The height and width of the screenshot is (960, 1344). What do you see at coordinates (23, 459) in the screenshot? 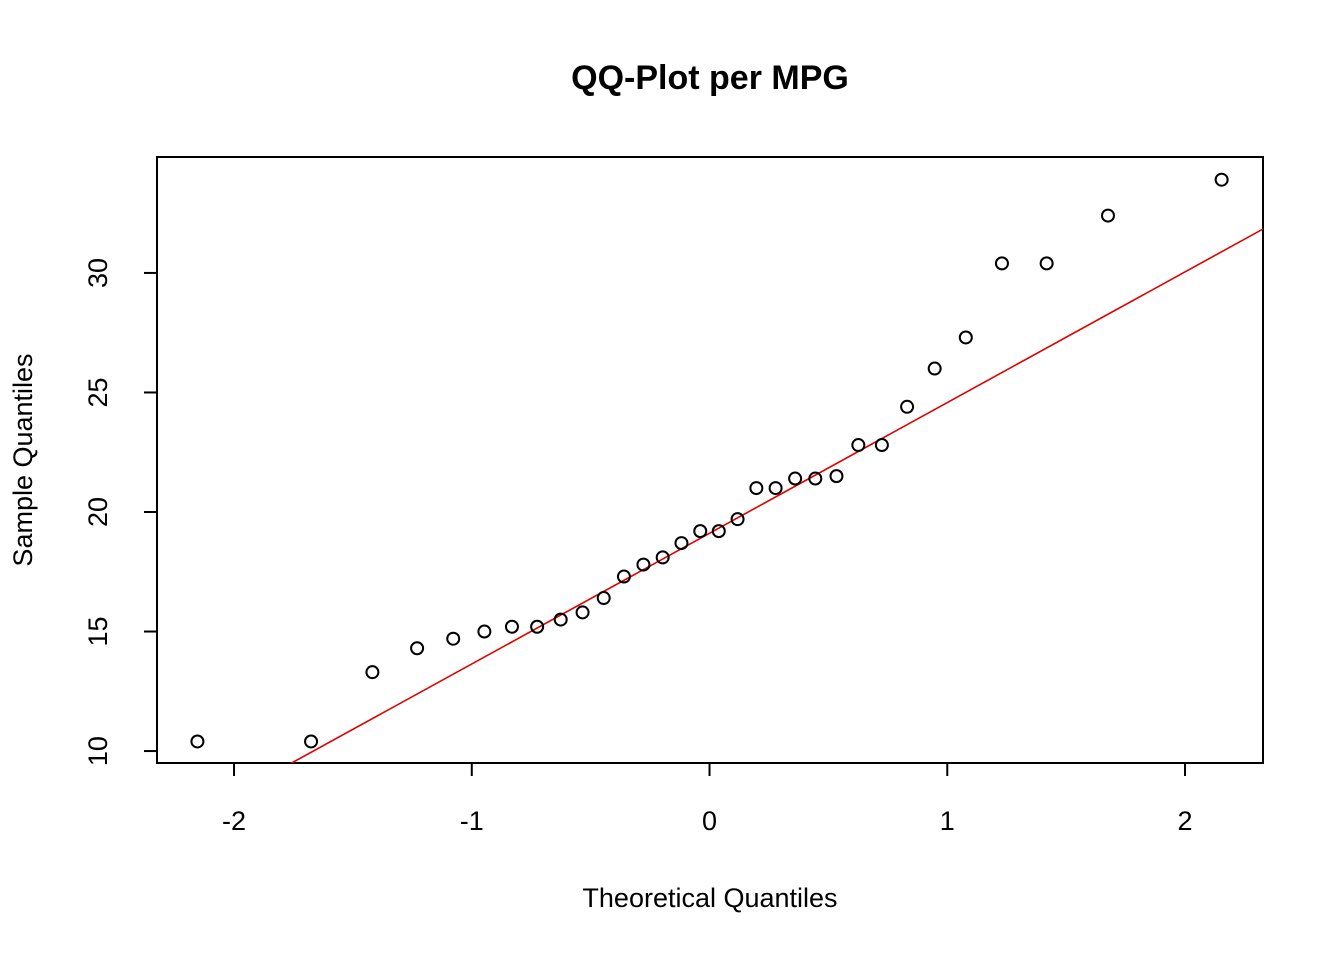
I see `y-axis-title: Sample Quantiles` at bounding box center [23, 459].